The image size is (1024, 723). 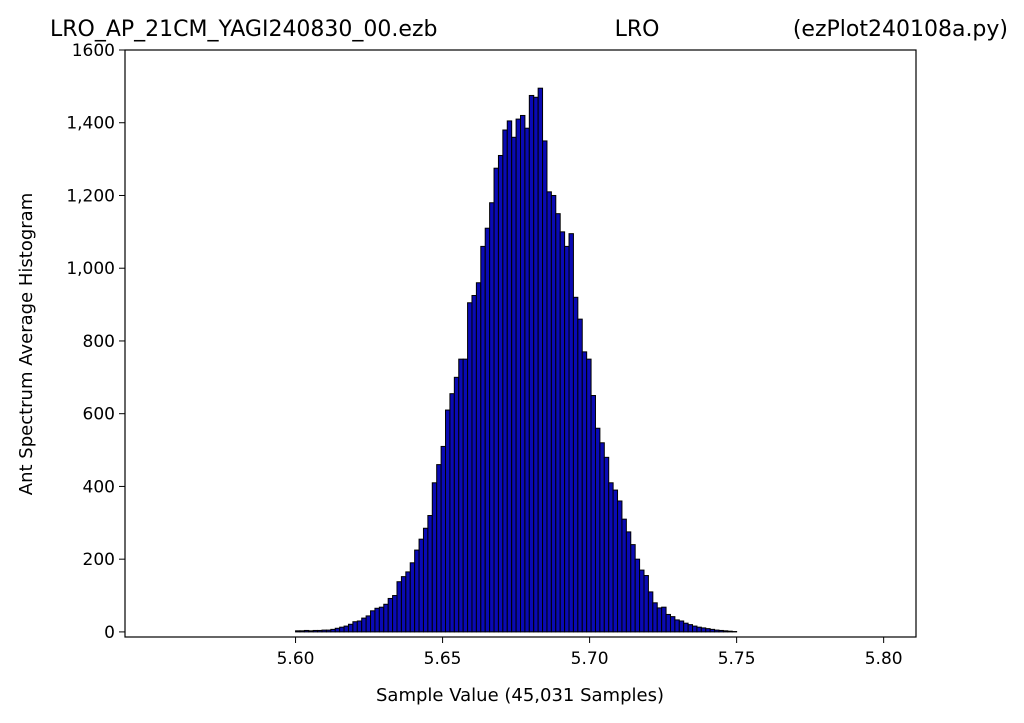 I want to click on x-tick-label: 5.75, so click(x=737, y=659).